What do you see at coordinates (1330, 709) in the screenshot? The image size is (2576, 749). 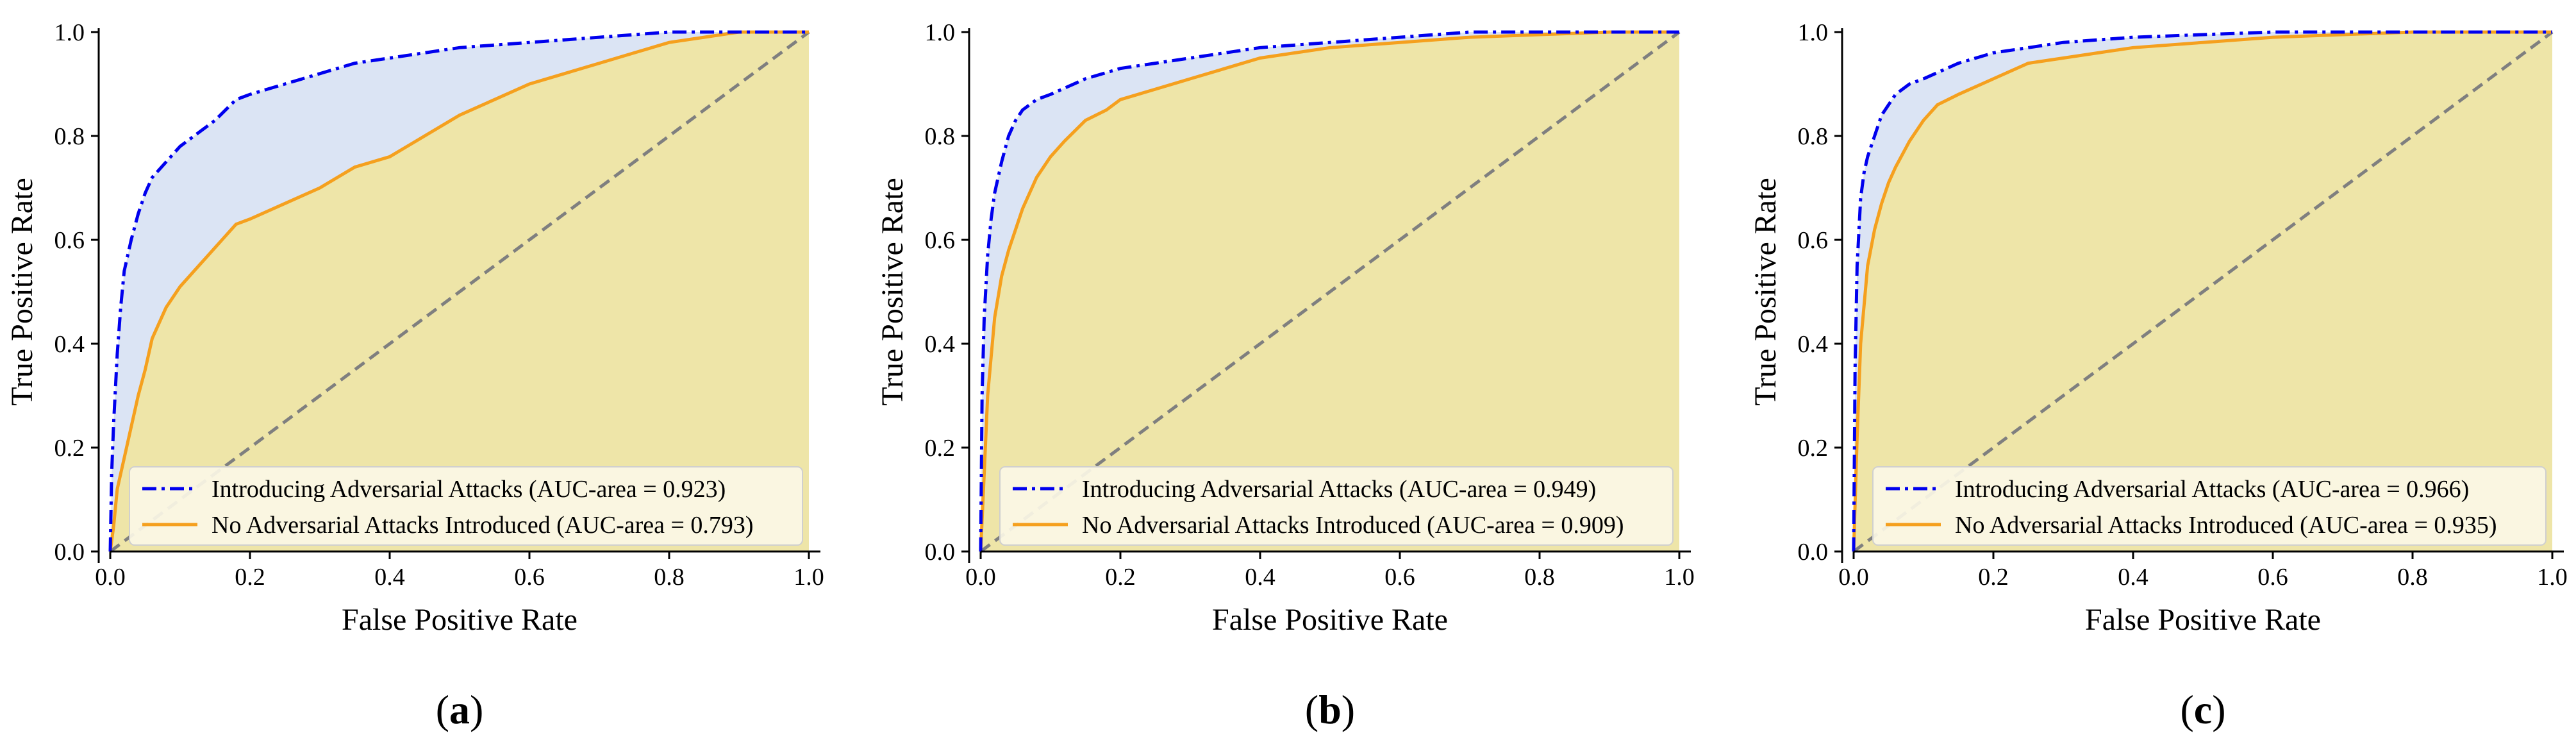 I see `panel-caption: (b)` at bounding box center [1330, 709].